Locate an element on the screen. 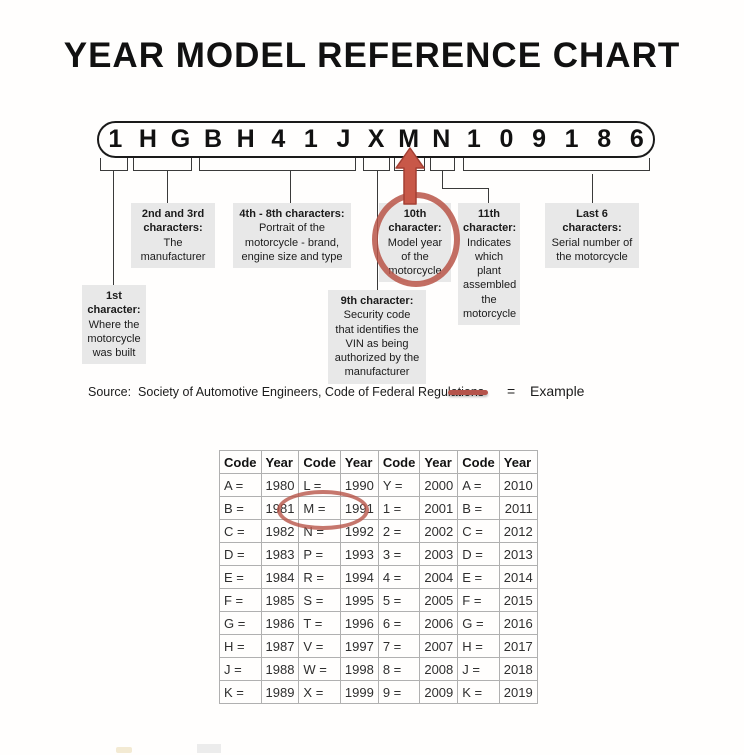  table-row: C = 1982 N = 1992 2 = 2002 C = 2012 is located at coordinates (378, 531).